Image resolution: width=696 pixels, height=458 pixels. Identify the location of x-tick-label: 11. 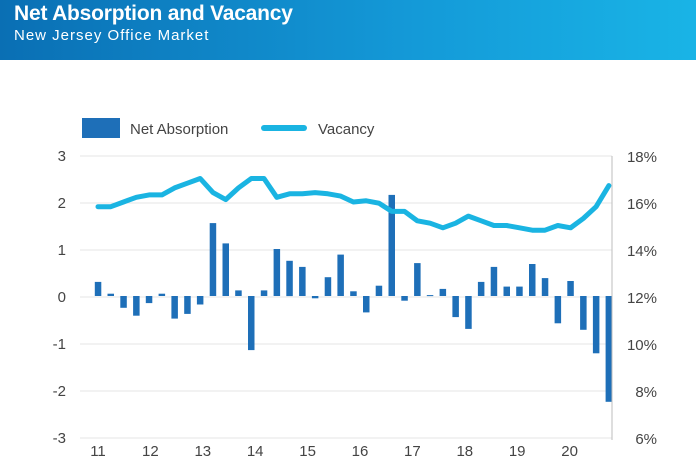
(98, 450).